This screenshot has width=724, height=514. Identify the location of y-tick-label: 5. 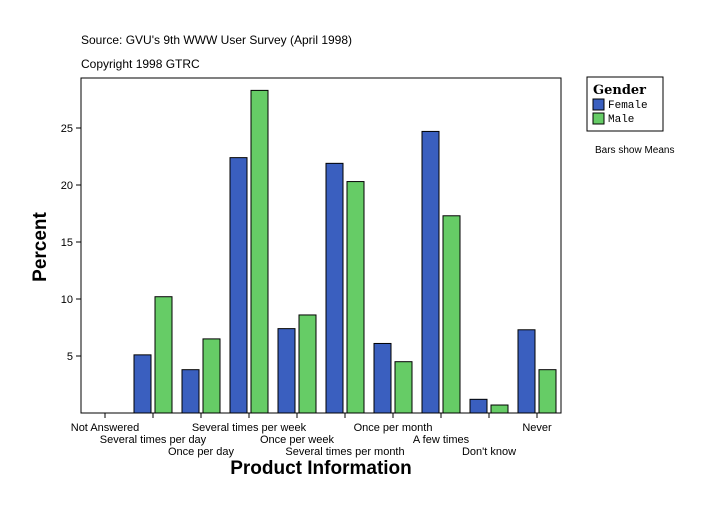
(70, 357).